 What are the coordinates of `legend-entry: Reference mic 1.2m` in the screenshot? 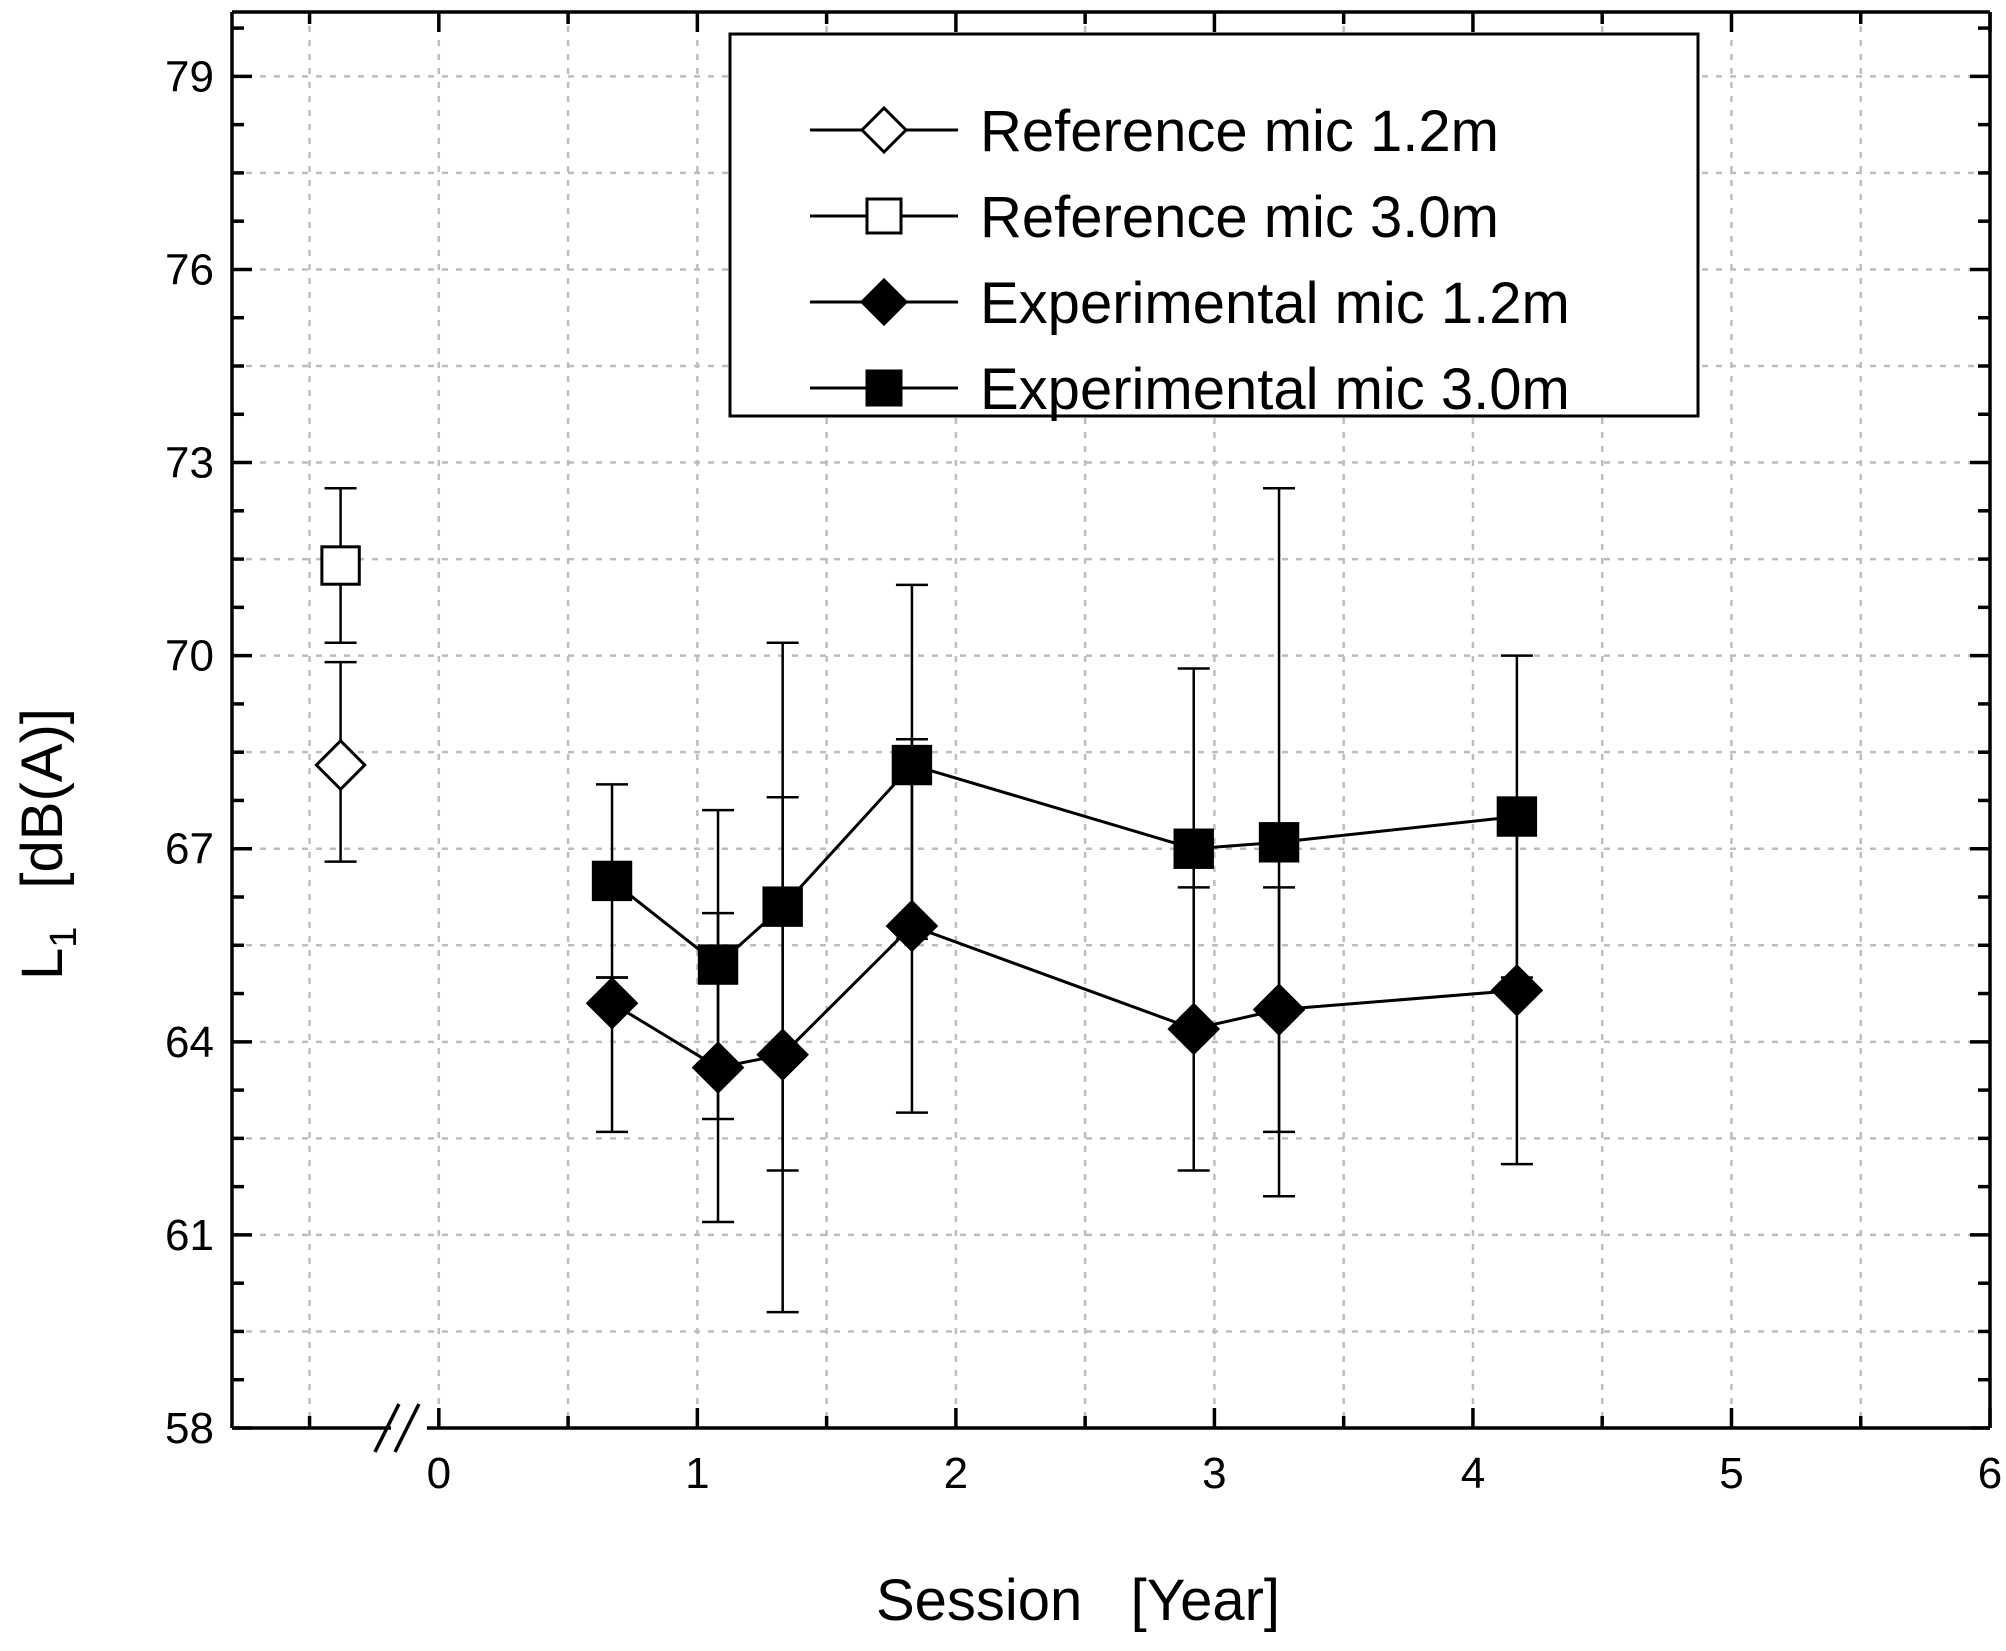 It's located at (1154, 131).